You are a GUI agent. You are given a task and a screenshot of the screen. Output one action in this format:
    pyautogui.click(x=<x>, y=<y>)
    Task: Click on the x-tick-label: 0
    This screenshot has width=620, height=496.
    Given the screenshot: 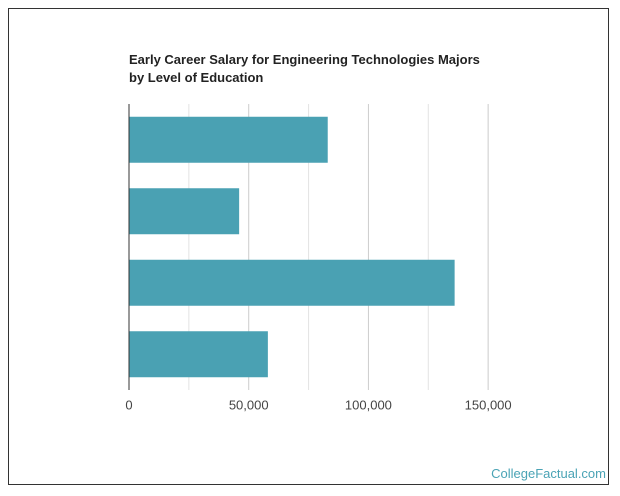 What is the action you would take?
    pyautogui.click(x=128, y=404)
    